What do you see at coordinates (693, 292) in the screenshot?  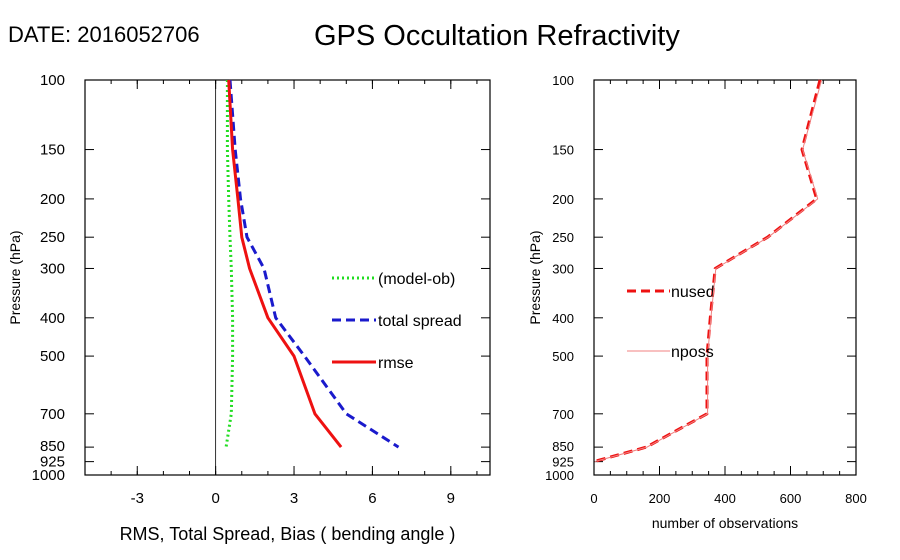 I see `legend-label: nused` at bounding box center [693, 292].